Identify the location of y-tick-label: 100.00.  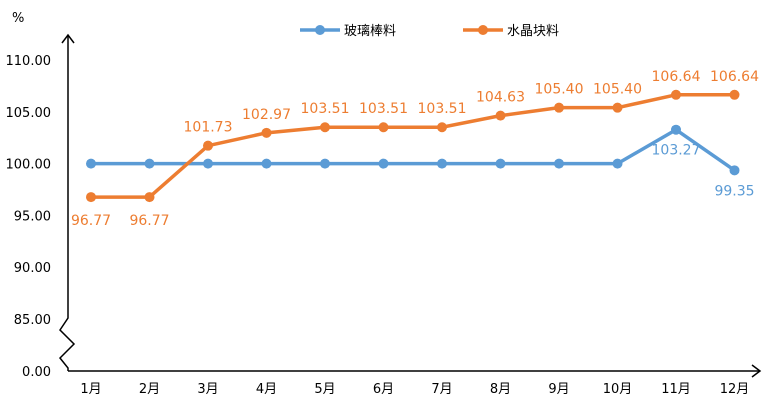
(29, 165).